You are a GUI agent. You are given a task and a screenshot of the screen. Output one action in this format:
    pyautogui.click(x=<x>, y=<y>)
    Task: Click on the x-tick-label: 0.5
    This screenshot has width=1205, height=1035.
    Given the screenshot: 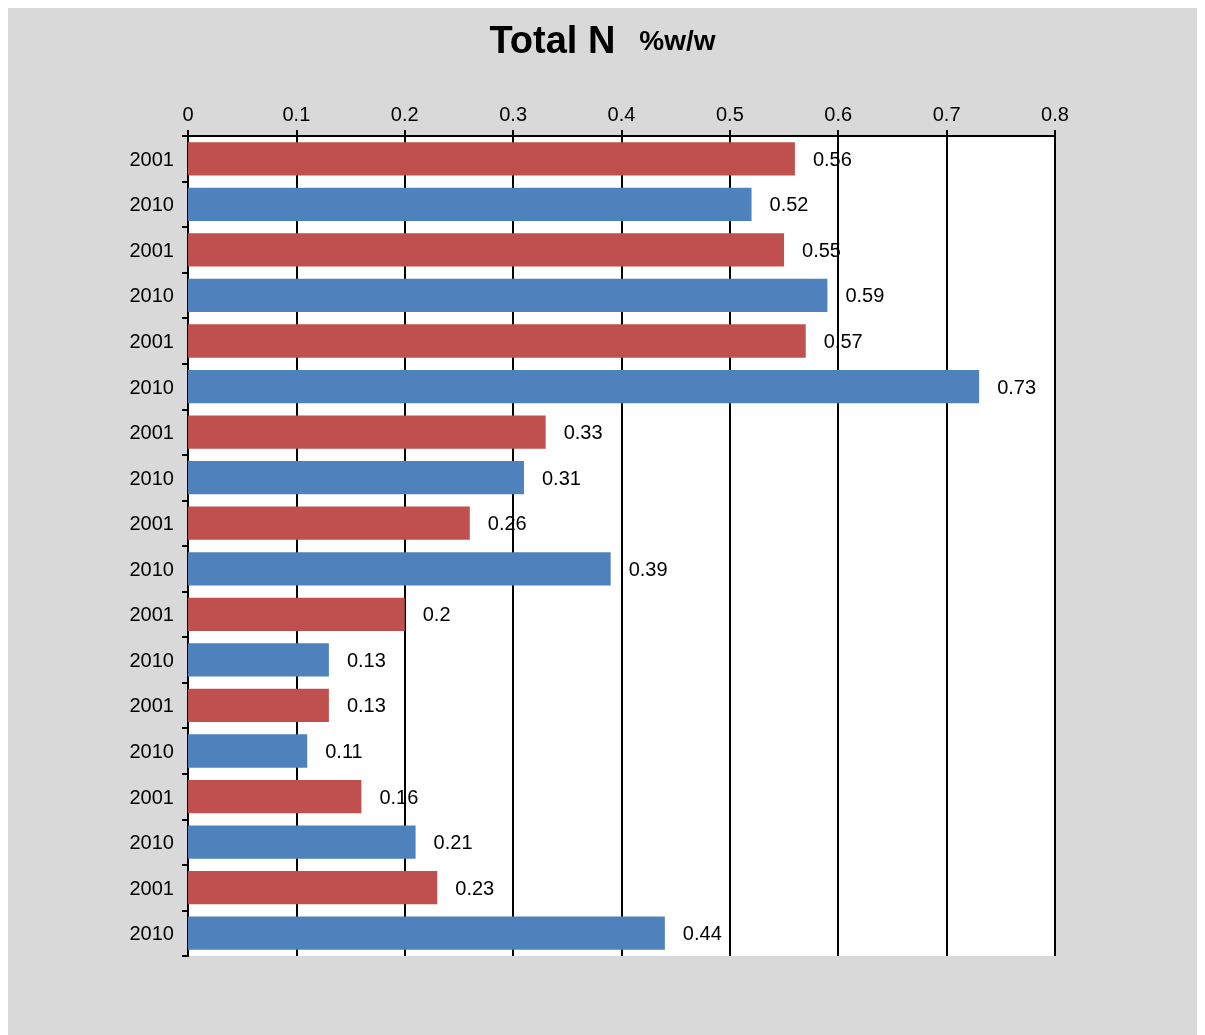 What is the action you would take?
    pyautogui.click(x=729, y=114)
    